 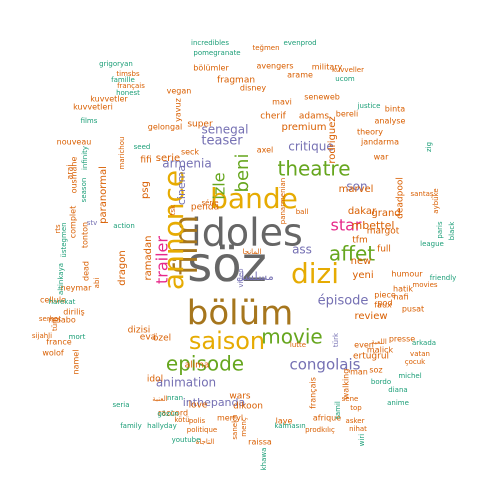 I want to click on word-cloud-word: binta, so click(x=395, y=109).